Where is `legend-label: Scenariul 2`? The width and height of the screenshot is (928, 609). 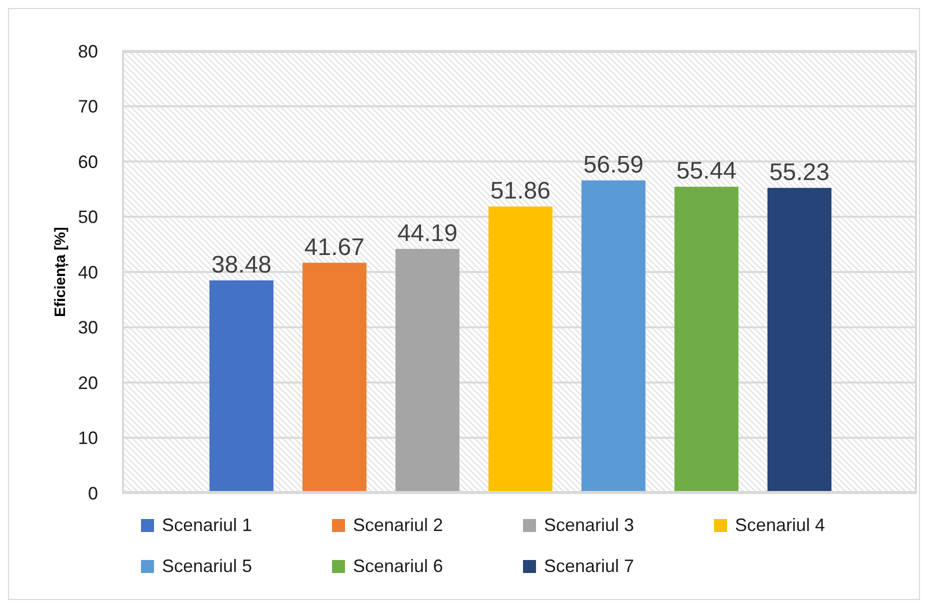 legend-label: Scenariul 2 is located at coordinates (398, 525).